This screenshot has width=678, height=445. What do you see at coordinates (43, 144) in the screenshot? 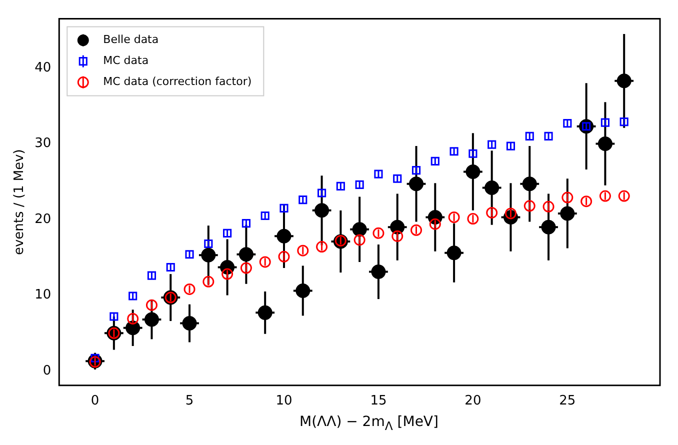
I see `y-tick-label: 30` at bounding box center [43, 144].